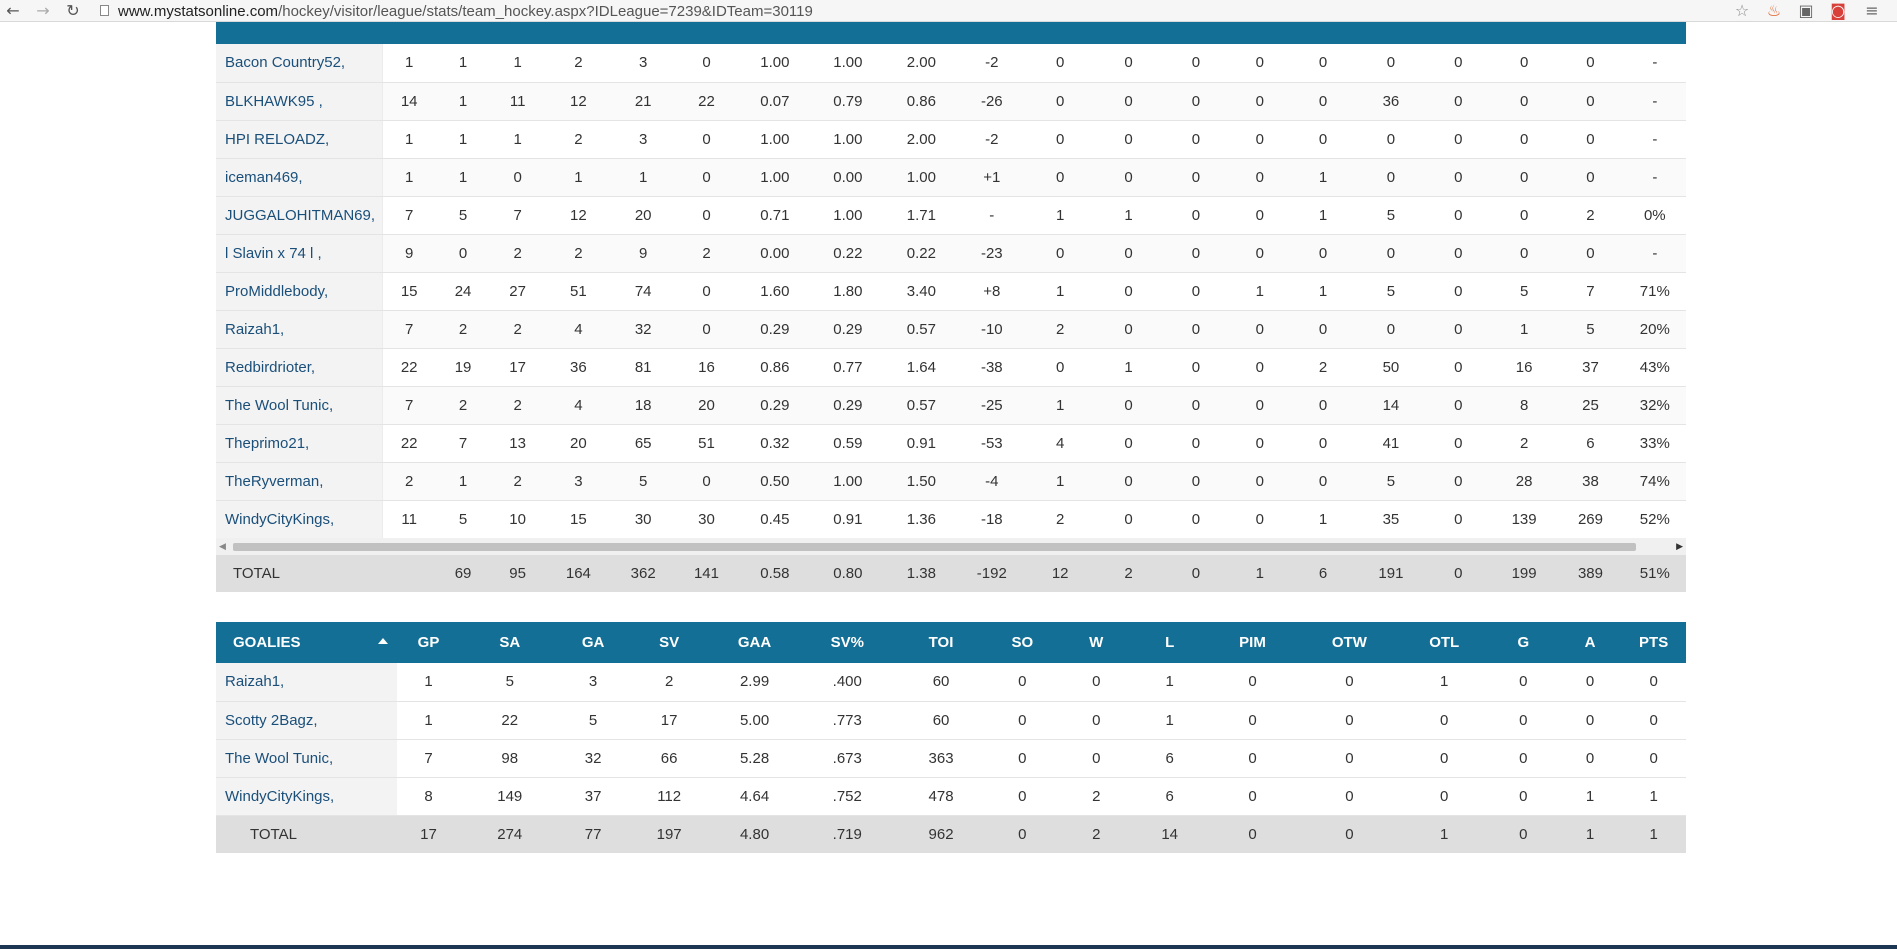 This screenshot has height=949, width=1897. What do you see at coordinates (1742, 10) in the screenshot?
I see `bookmark-star-icon: ☆` at bounding box center [1742, 10].